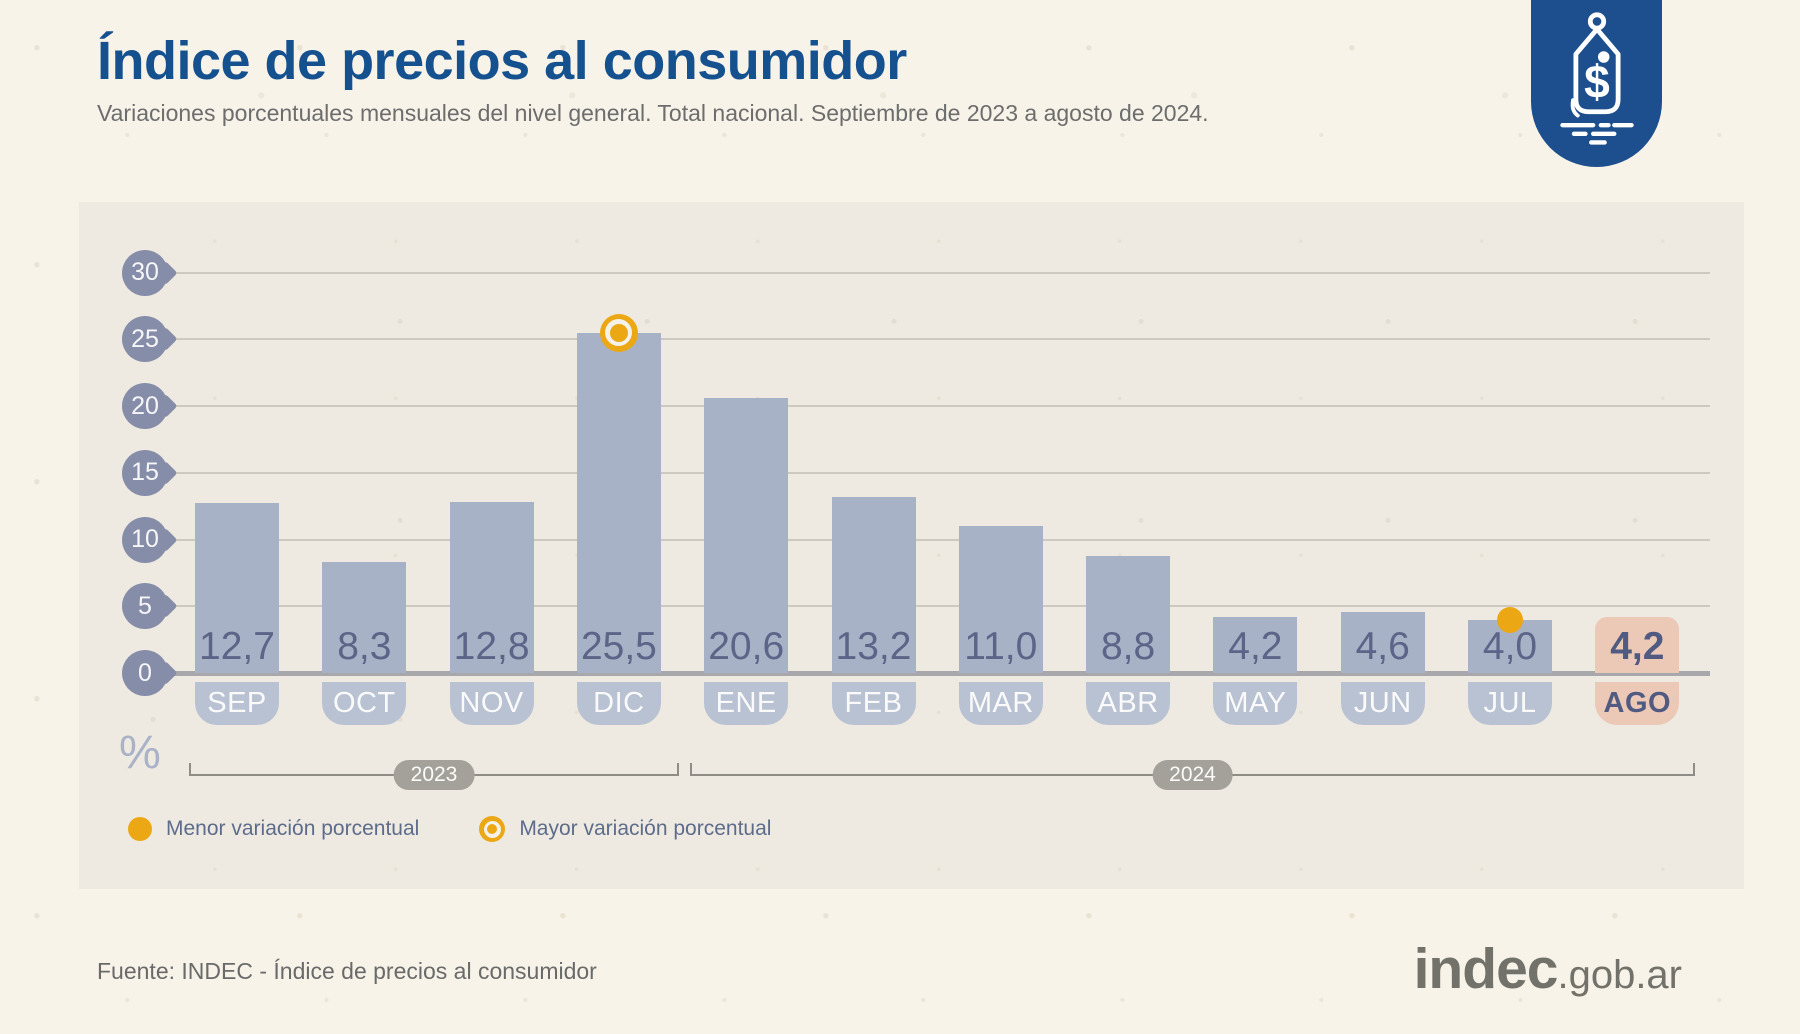 The image size is (1800, 1034). What do you see at coordinates (140, 829) in the screenshot?
I see `solid-dot-icon` at bounding box center [140, 829].